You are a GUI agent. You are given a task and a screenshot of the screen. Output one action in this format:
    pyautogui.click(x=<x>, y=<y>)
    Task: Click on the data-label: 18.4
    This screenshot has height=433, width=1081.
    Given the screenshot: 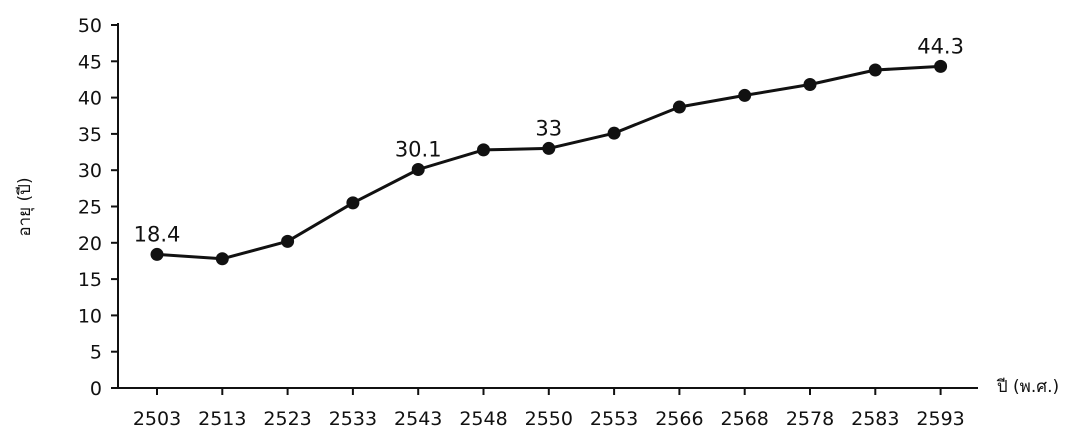 What is the action you would take?
    pyautogui.click(x=157, y=234)
    